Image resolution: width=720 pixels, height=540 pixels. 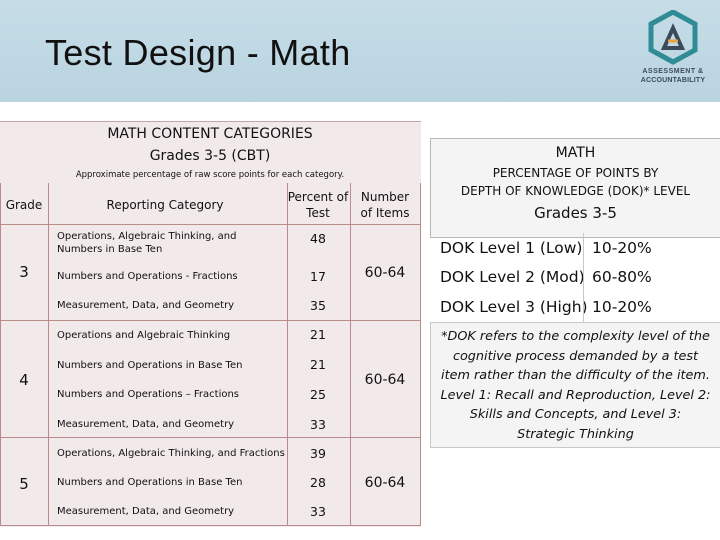 I want to click on grade-5-label: 5, so click(x=24, y=484).